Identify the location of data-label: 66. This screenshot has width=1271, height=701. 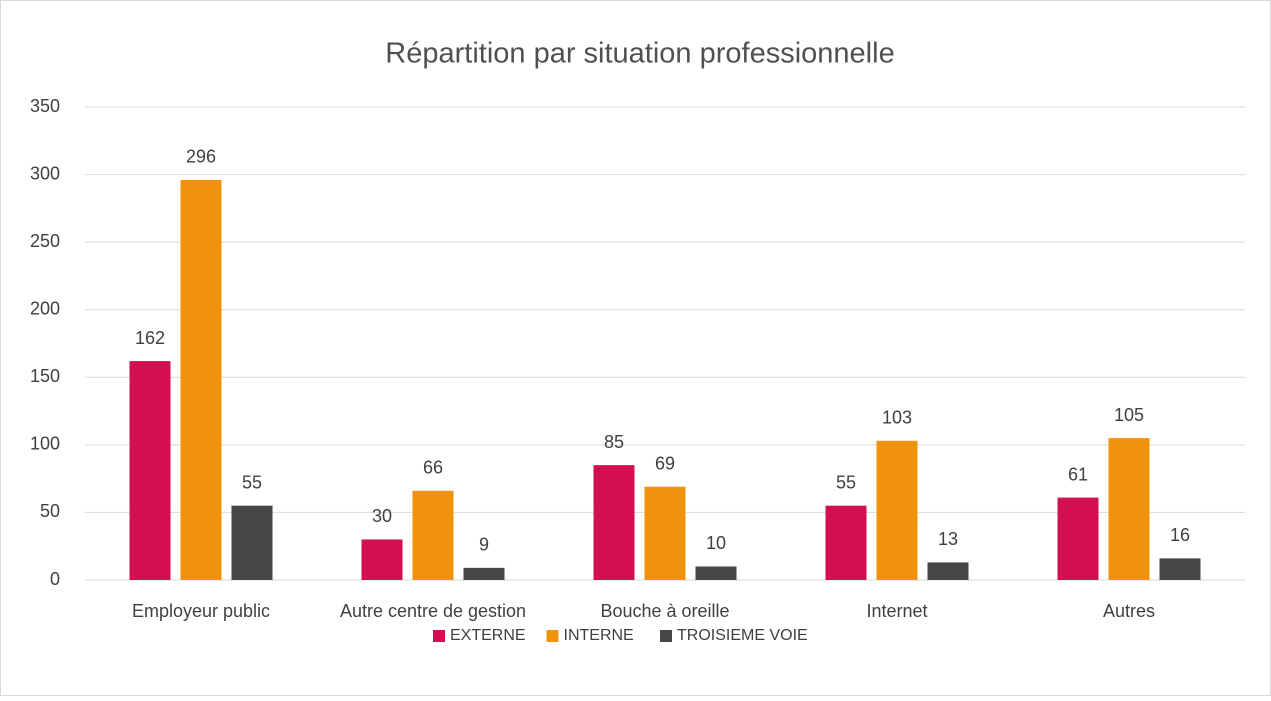
(433, 468).